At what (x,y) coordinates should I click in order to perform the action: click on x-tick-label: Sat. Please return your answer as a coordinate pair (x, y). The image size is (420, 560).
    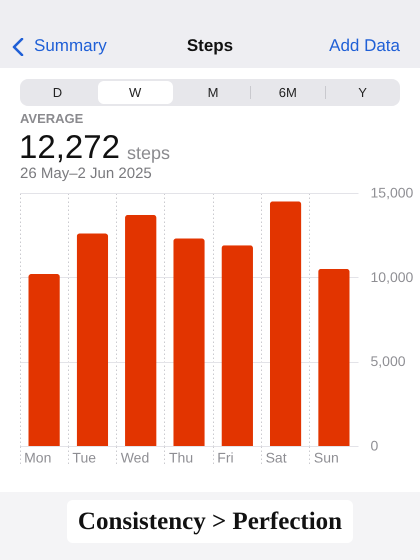
    Looking at the image, I should click on (276, 458).